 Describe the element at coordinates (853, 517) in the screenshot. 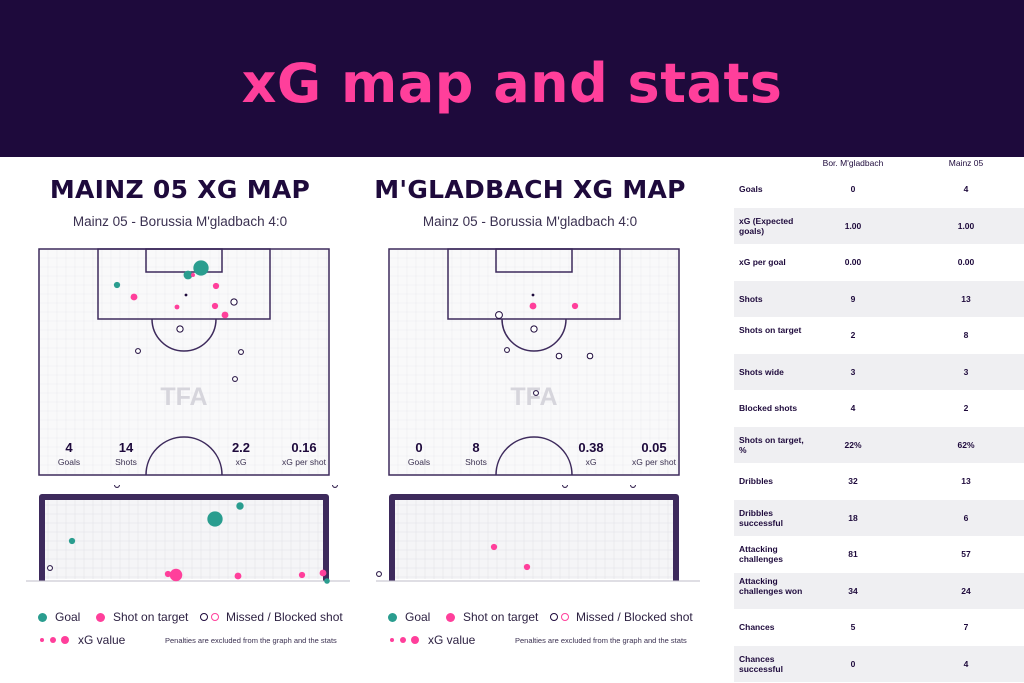

I see `mgladbach-value: 18` at that location.